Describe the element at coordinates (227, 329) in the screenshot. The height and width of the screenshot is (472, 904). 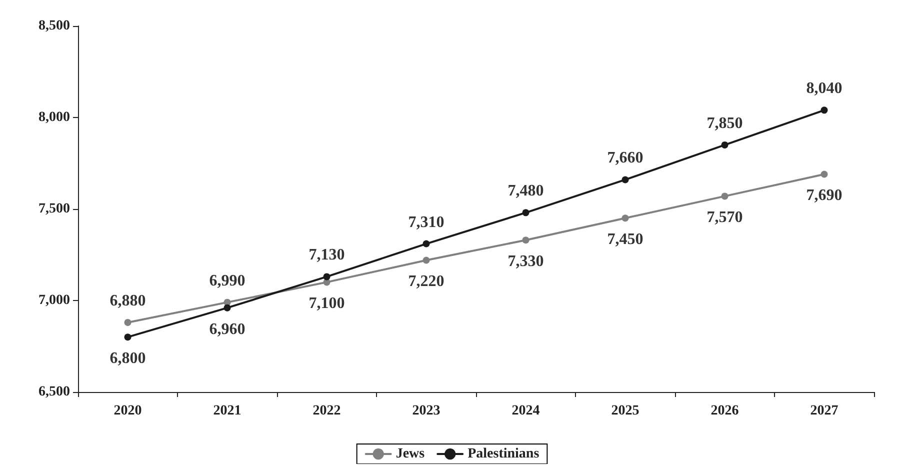
I see `data-label: 6,960` at that location.